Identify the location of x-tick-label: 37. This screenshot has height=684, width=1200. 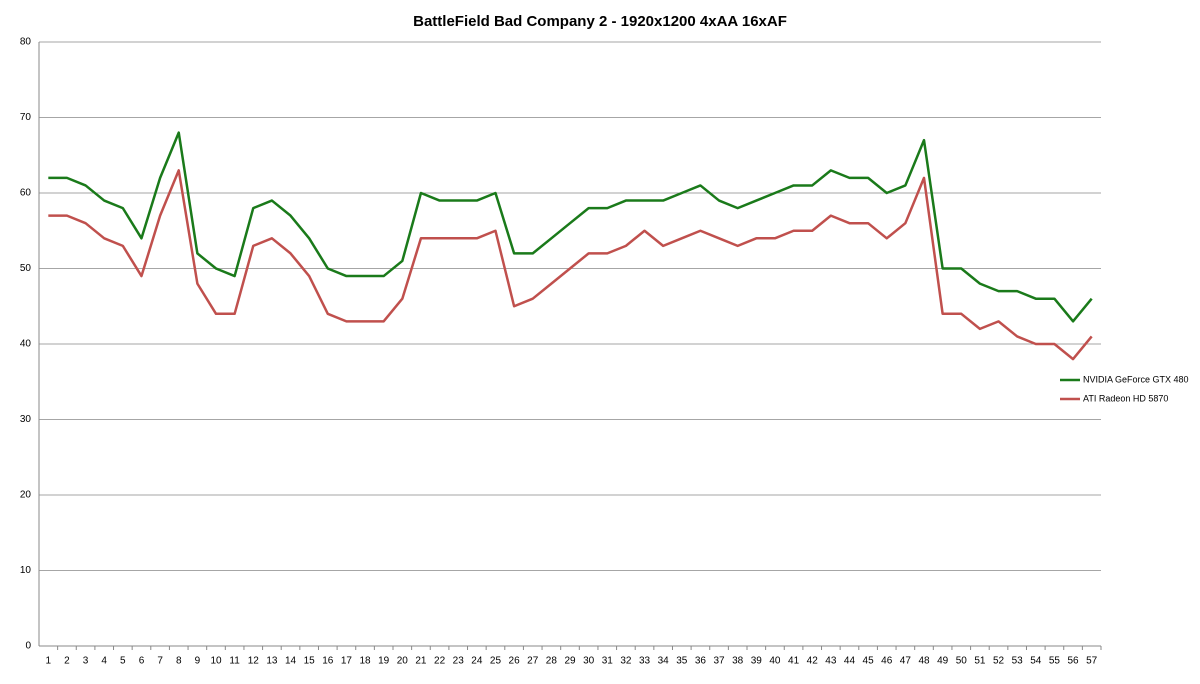
(719, 661).